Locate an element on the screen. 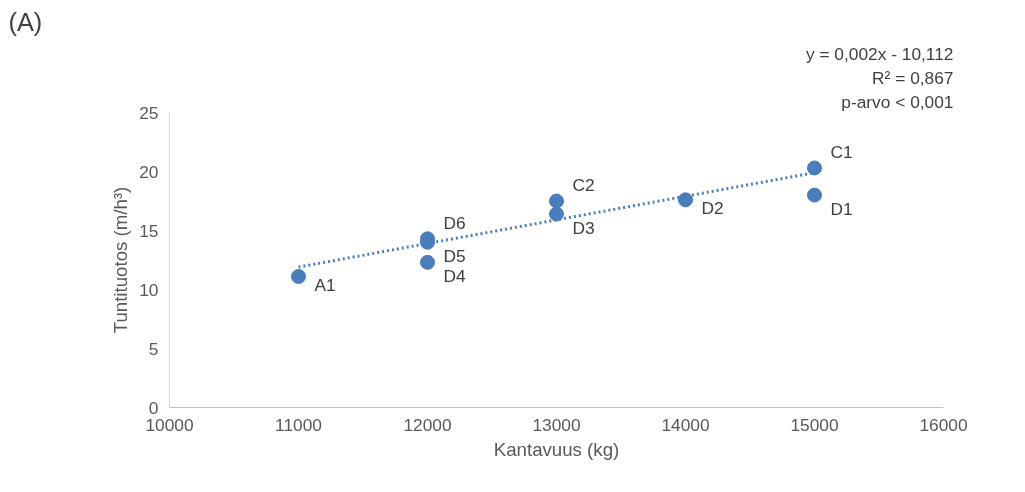 The height and width of the screenshot is (492, 1025). annotation: D5 is located at coordinates (454, 256).